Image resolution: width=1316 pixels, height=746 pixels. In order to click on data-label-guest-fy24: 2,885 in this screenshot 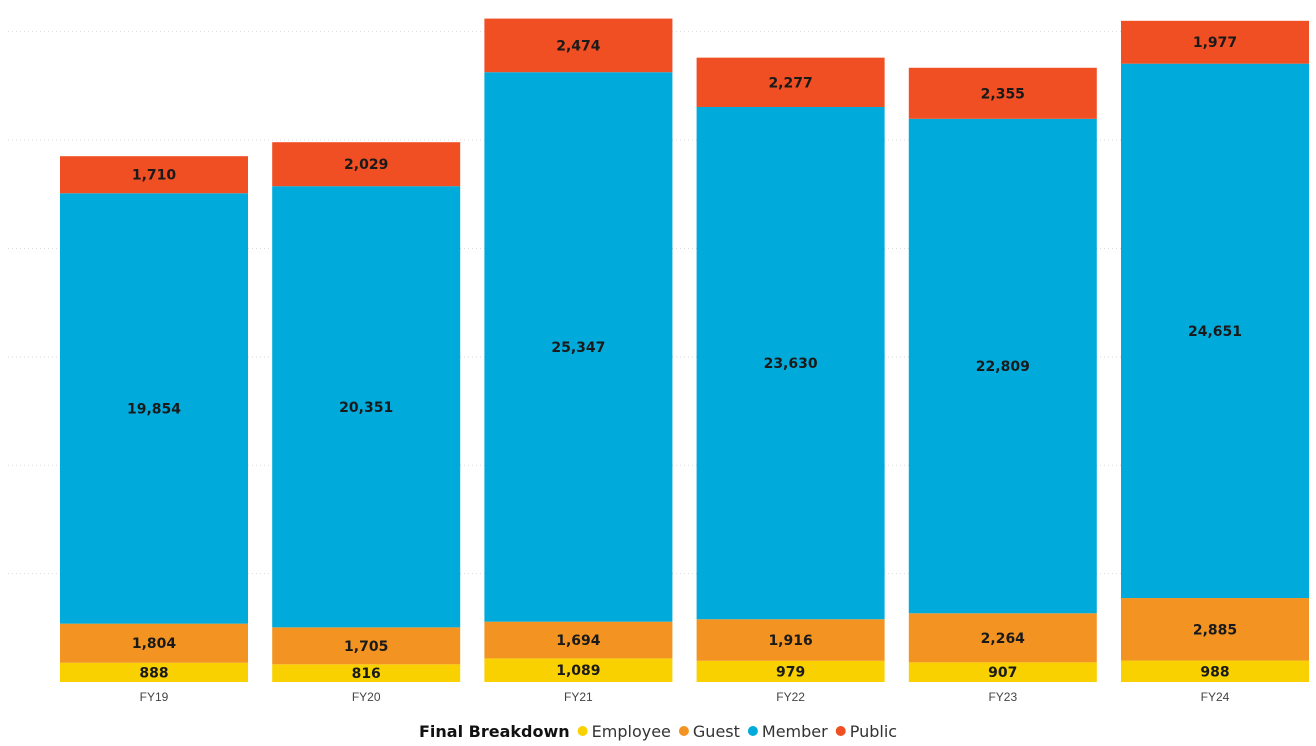, I will do `click(1215, 630)`.